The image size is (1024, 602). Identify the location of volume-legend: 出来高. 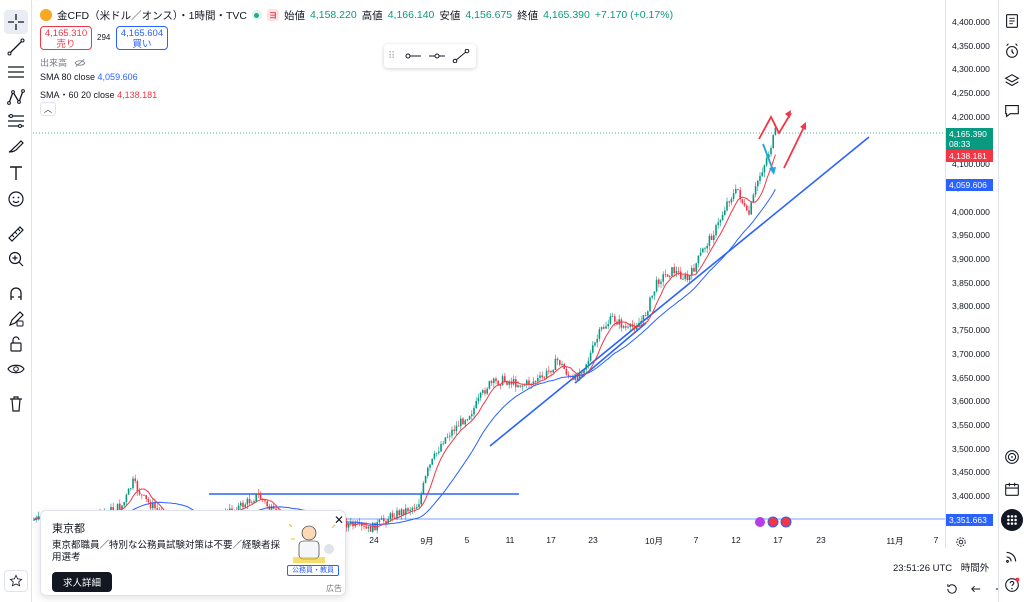
(63, 63).